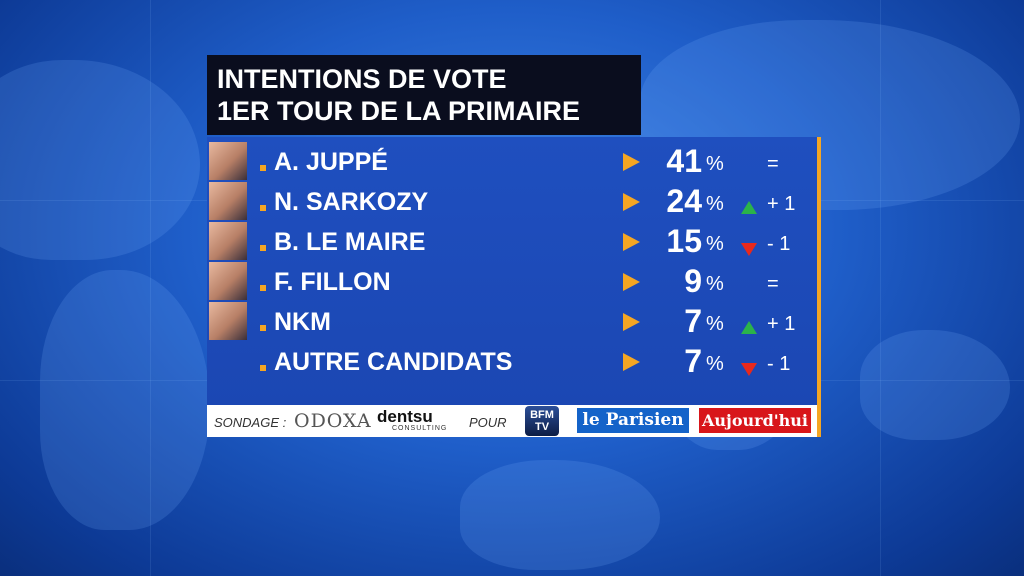 The width and height of the screenshot is (1024, 576). Describe the element at coordinates (512, 321) in the screenshot. I see `candidate-row: NKM 7% + 1` at that location.